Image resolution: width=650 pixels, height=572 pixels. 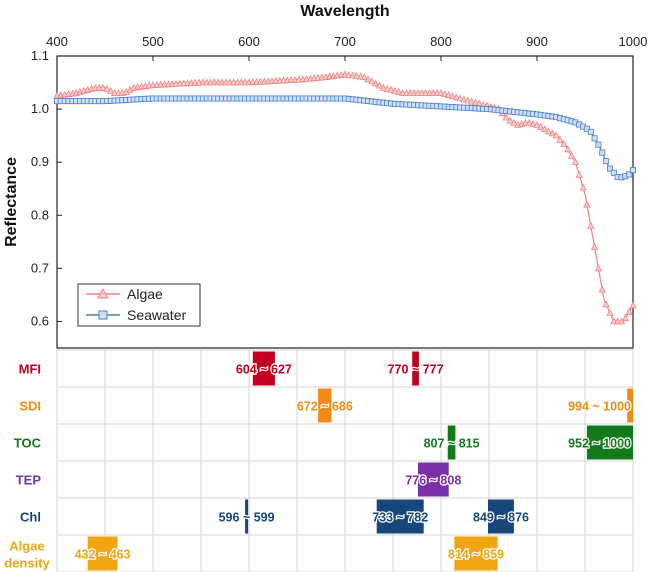 What do you see at coordinates (156, 315) in the screenshot?
I see `legend-label-seawater: Seawater` at bounding box center [156, 315].